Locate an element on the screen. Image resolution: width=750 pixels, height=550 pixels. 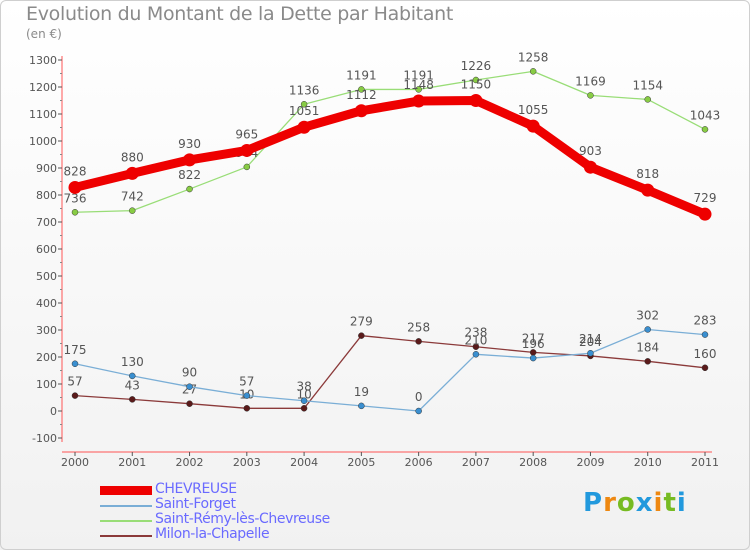
data-label: 1226 is located at coordinates (476, 66).